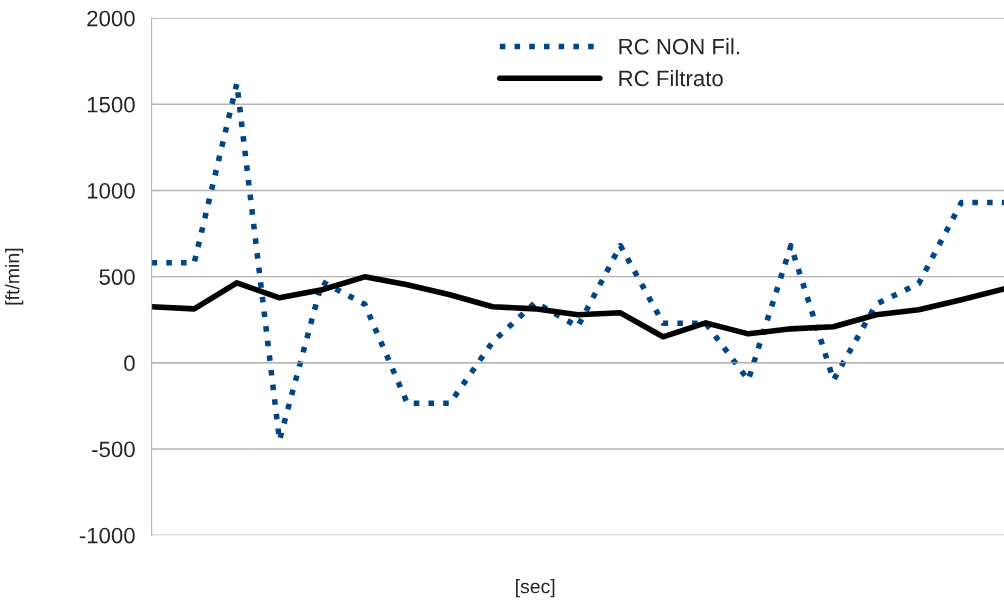 The width and height of the screenshot is (1004, 604). What do you see at coordinates (117, 277) in the screenshot?
I see `y-tick-label: 500` at bounding box center [117, 277].